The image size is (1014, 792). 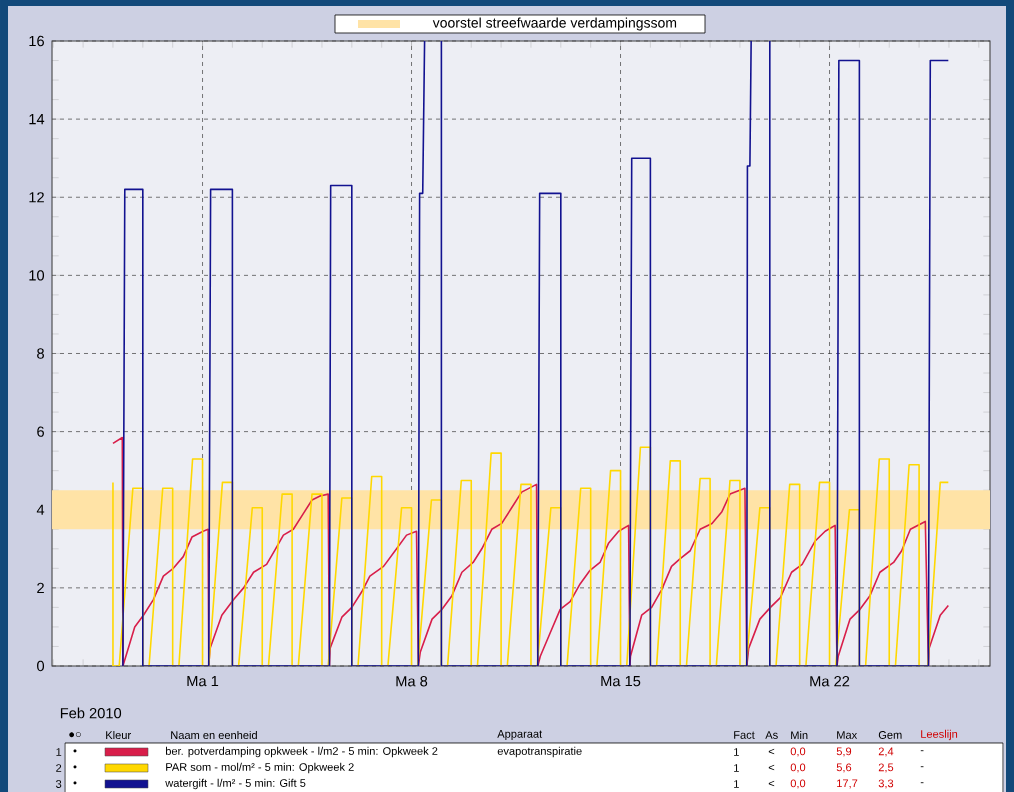 What do you see at coordinates (40, 431) in the screenshot?
I see `y-tick-label: 6` at bounding box center [40, 431].